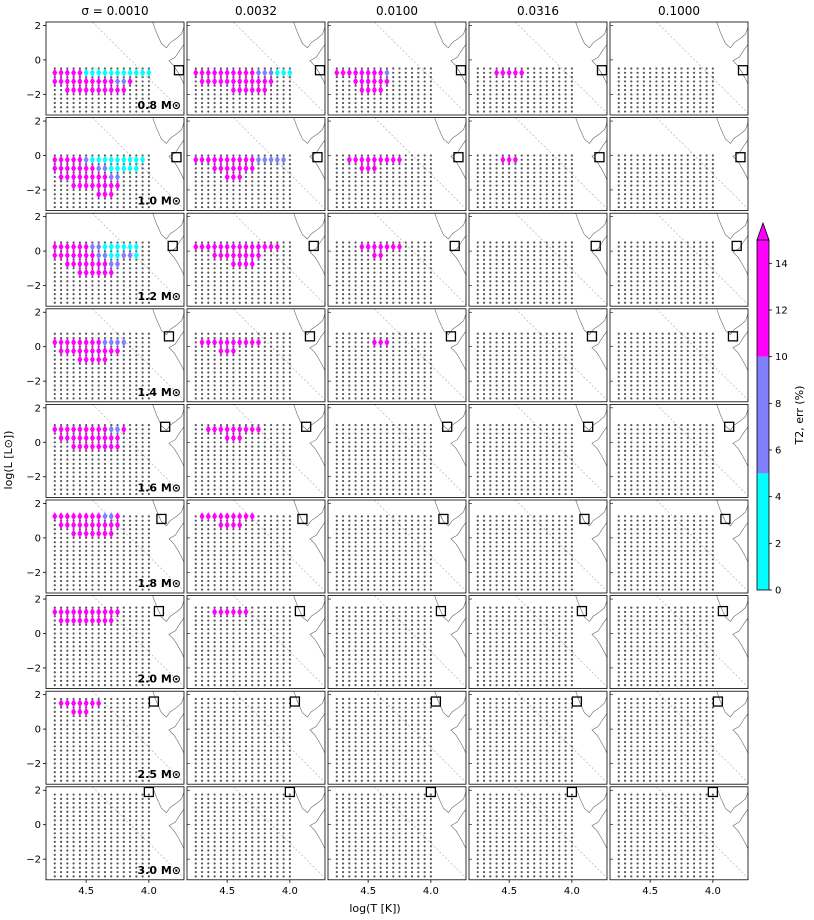 This screenshot has height=920, width=814. Describe the element at coordinates (591, 226) in the screenshot. I see `track-line` at that location.